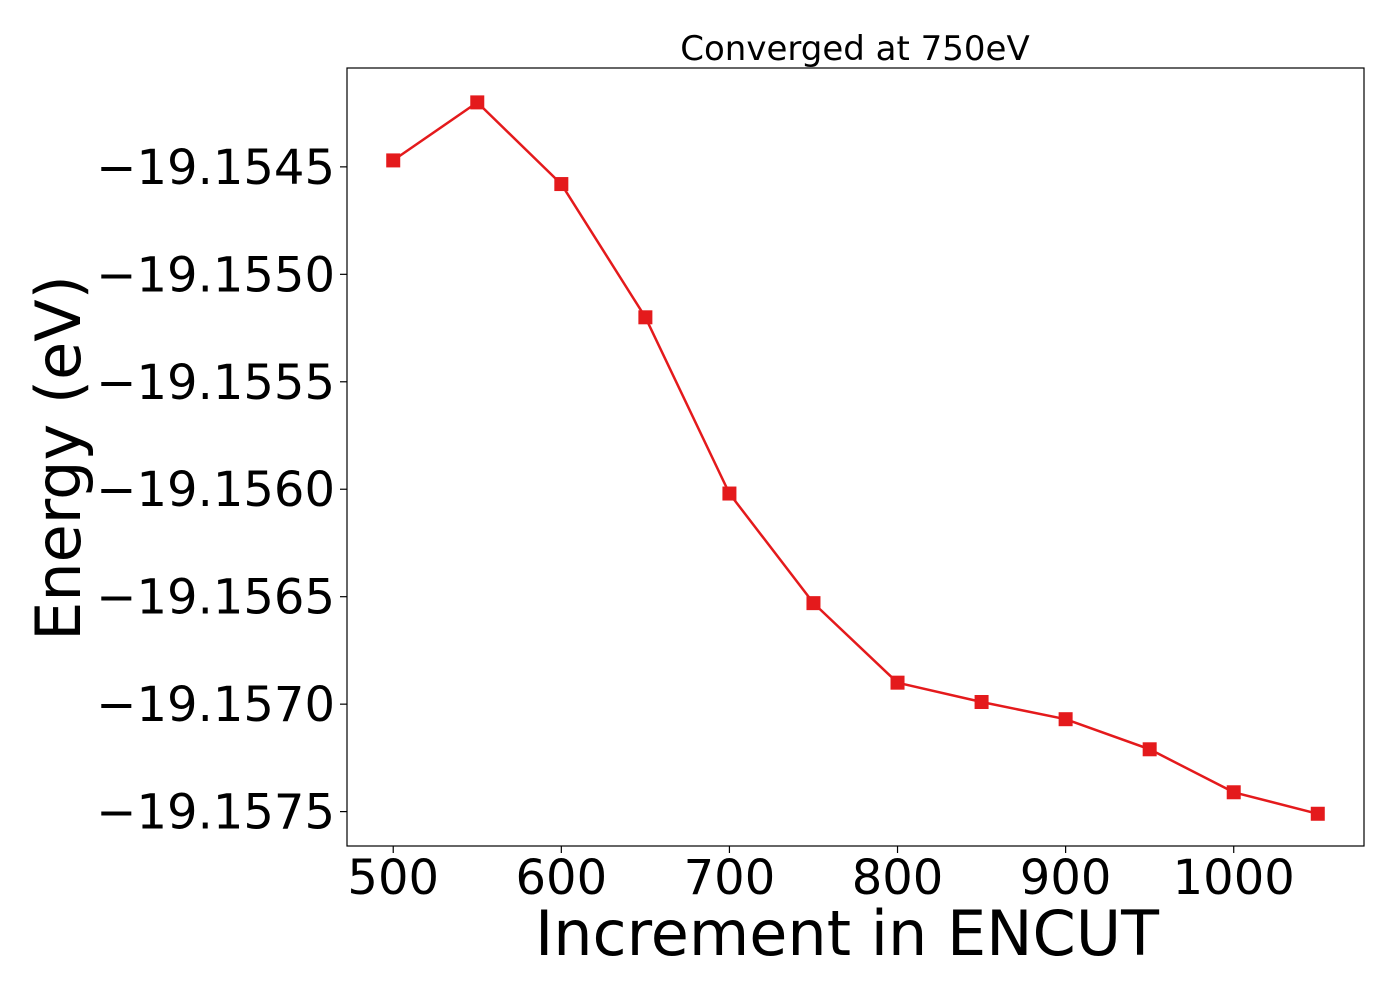 The width and height of the screenshot is (1400, 1000). I want to click on y-tick-label: −19.1545, so click(215, 168).